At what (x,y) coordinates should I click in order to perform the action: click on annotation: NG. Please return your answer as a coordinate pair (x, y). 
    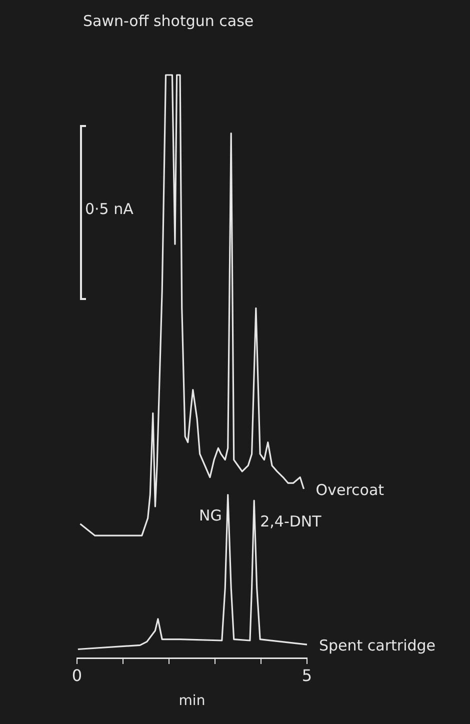
    Looking at the image, I should click on (210, 515).